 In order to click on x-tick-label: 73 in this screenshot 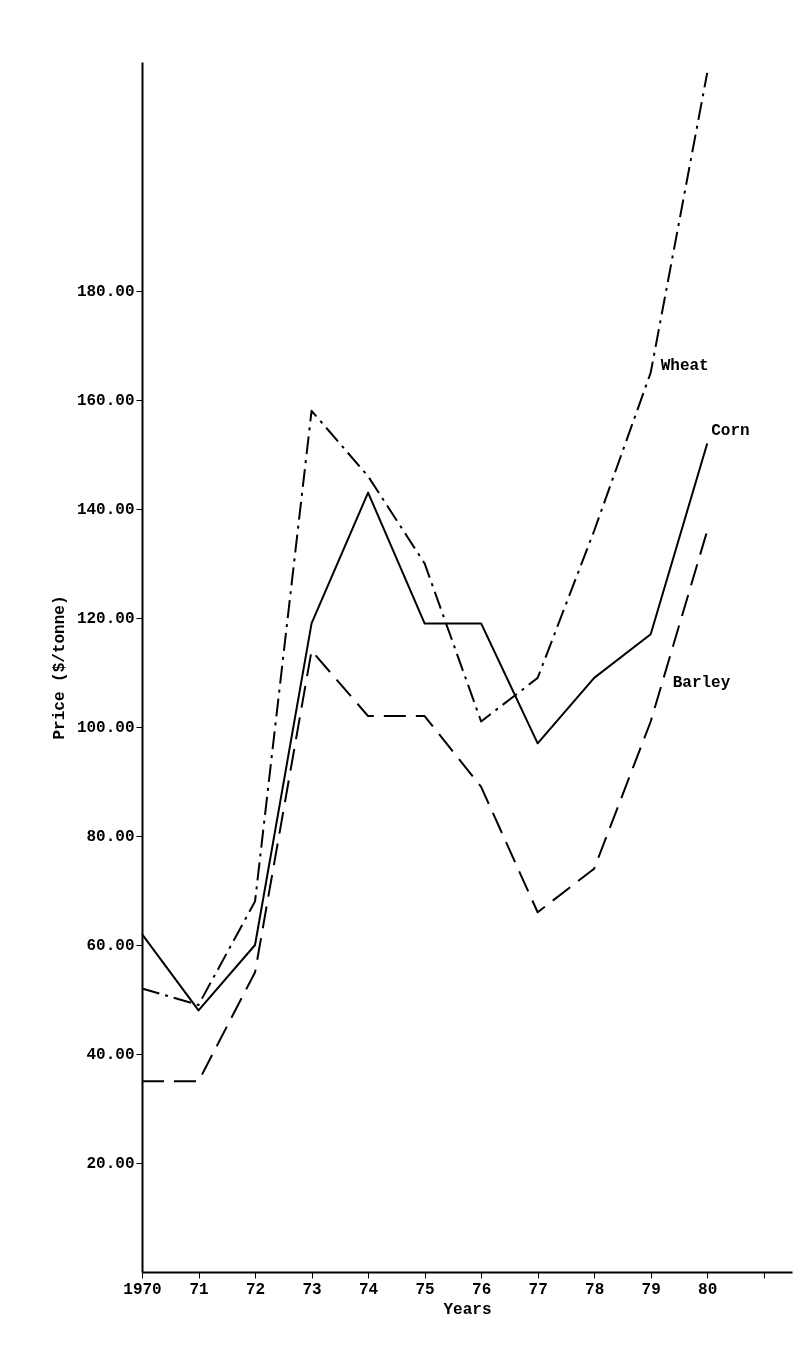, I will do `click(312, 1289)`.